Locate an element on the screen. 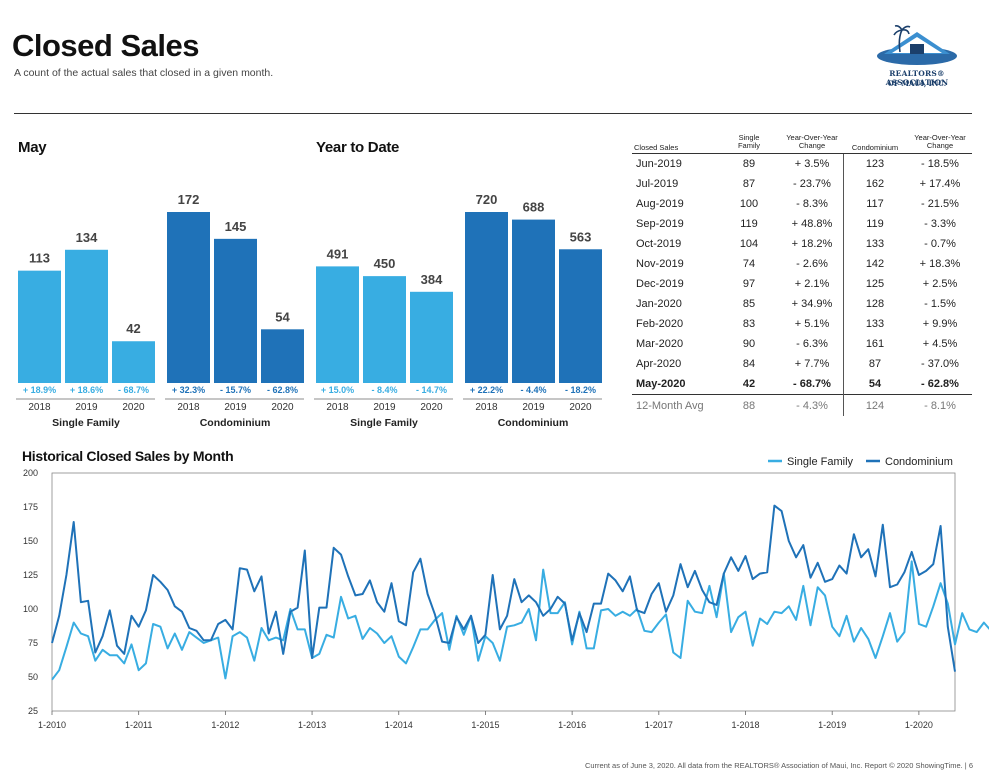  cell-condo-change: - 3.3% is located at coordinates (940, 224).